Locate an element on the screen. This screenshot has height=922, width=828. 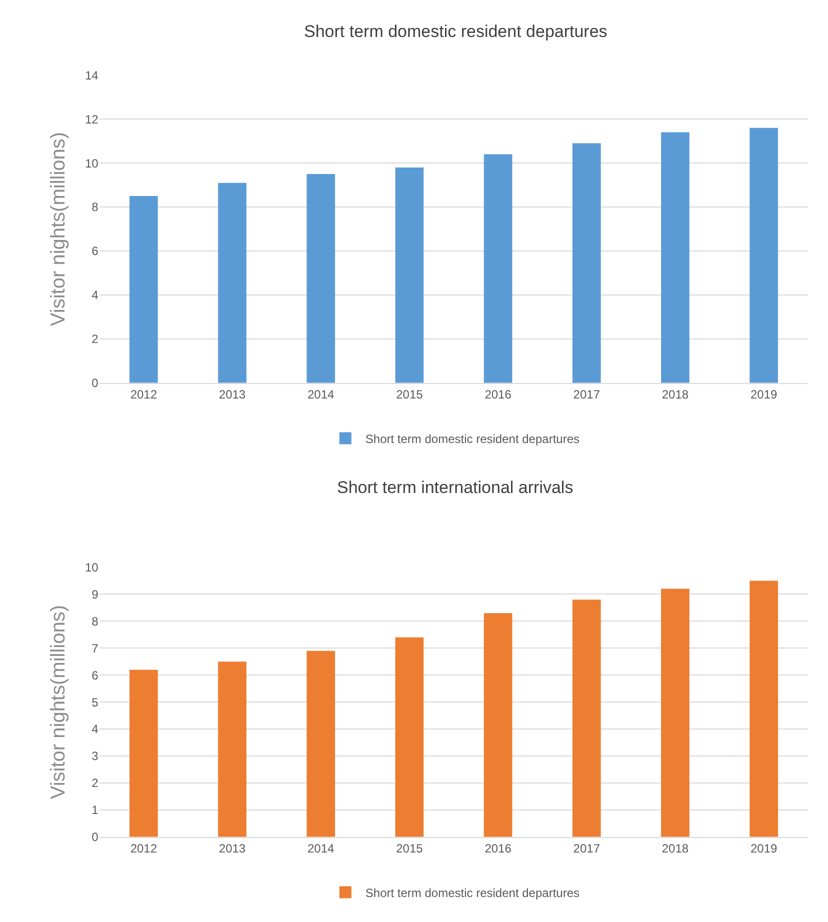
y-tick-label: 1 is located at coordinates (95, 810).